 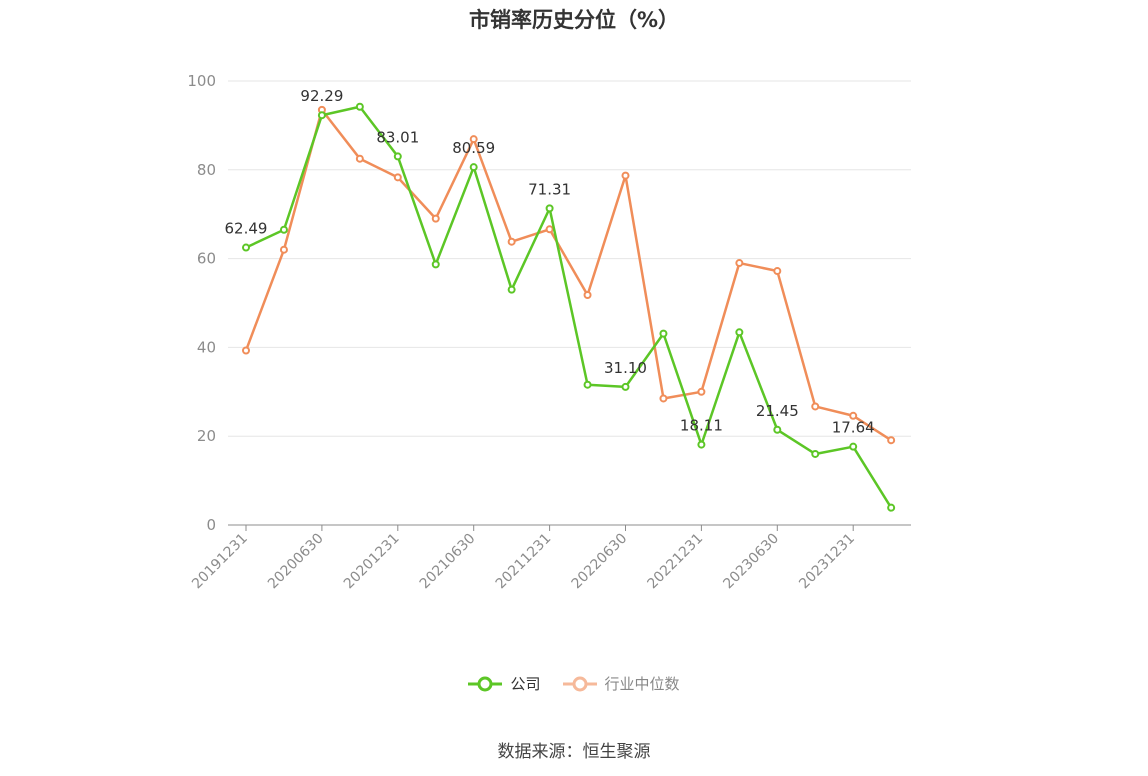 What do you see at coordinates (473, 148) in the screenshot?
I see `data-label: 80.59` at bounding box center [473, 148].